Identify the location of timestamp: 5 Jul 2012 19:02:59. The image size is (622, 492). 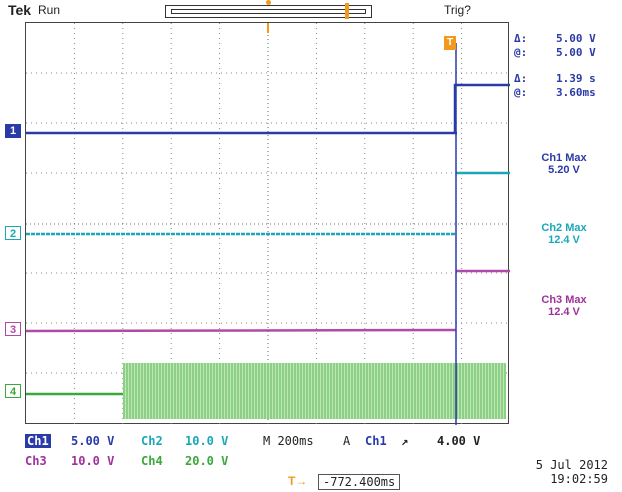
(566, 472).